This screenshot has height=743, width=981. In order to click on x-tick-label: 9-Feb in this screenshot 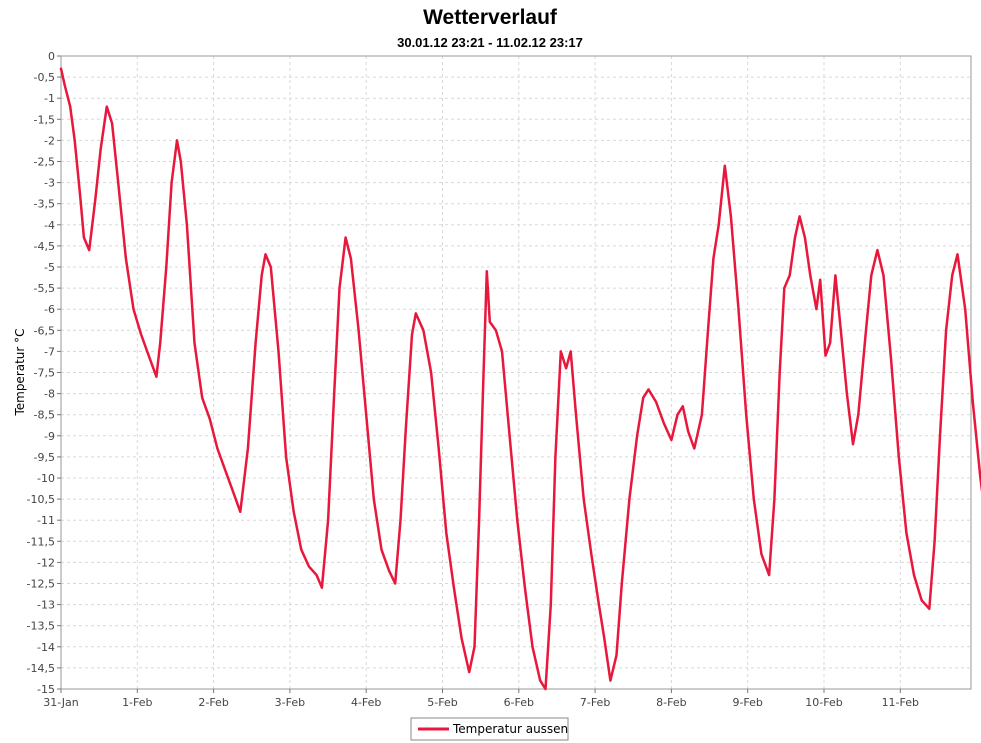, I will do `click(747, 702)`.